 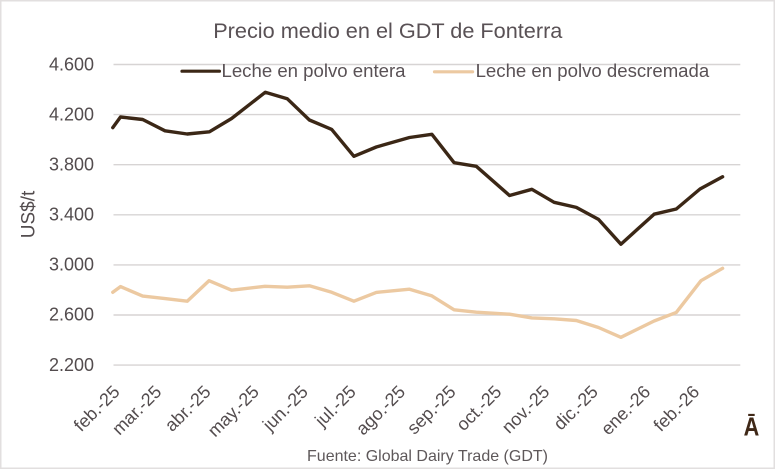 I want to click on svg-text: 4.600, so click(x=71, y=65).